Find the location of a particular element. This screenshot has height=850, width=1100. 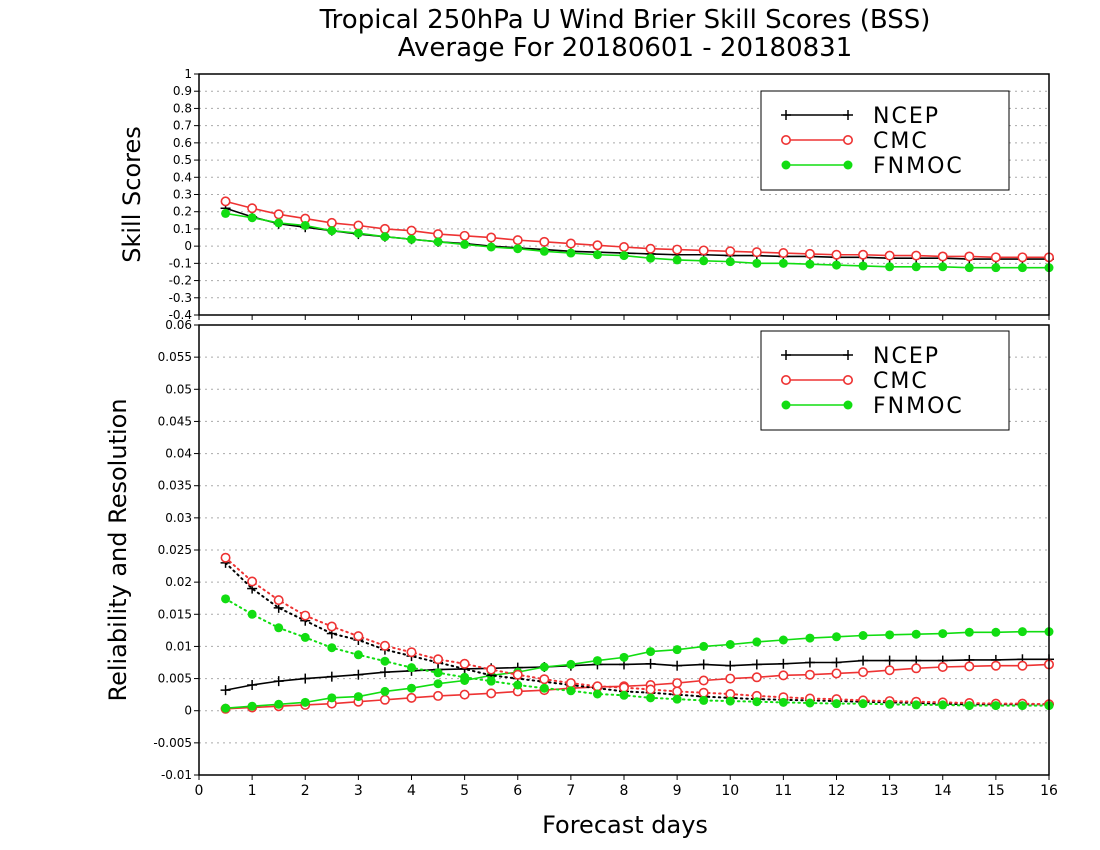

panel-bottom-legend-marker-ncep is located at coordinates (786, 355).